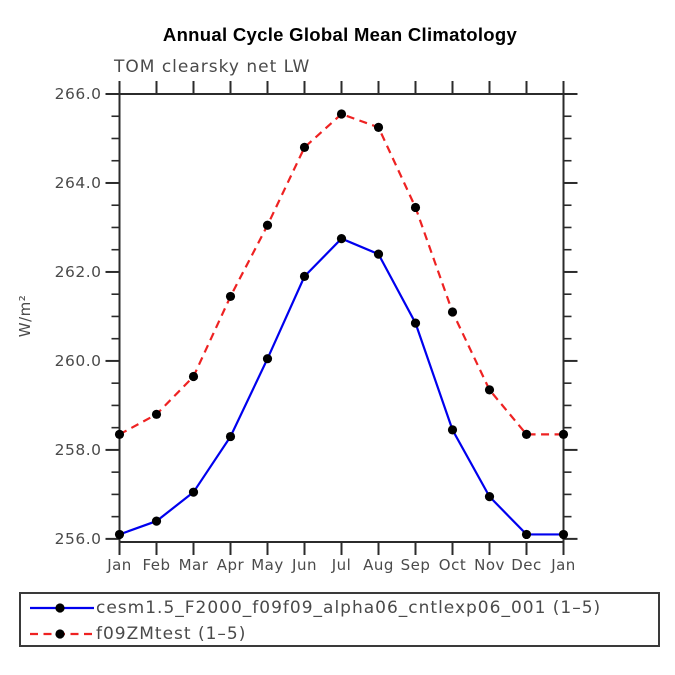  Describe the element at coordinates (304, 565) in the screenshot. I see `x-tick-label: Jun` at that location.